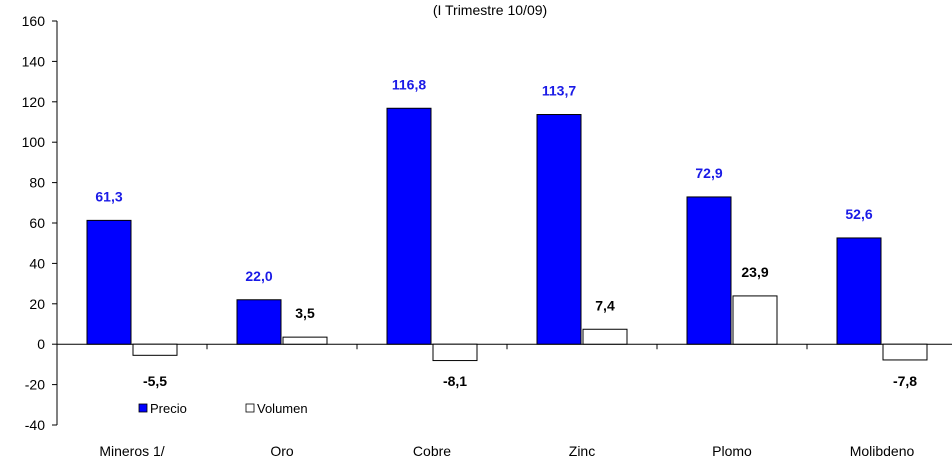 The image size is (952, 463). Describe the element at coordinates (258, 276) in the screenshot. I see `data-label-precio: 22,0` at that location.